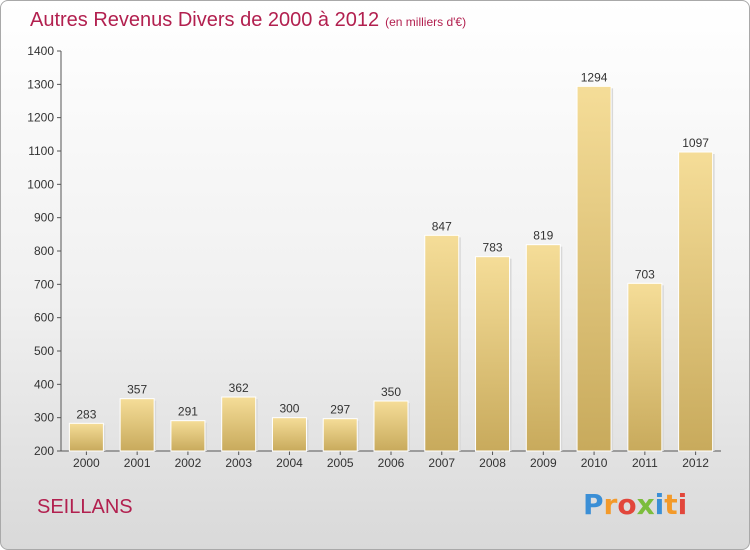  I want to click on bar-value-label: 357, so click(137, 390).